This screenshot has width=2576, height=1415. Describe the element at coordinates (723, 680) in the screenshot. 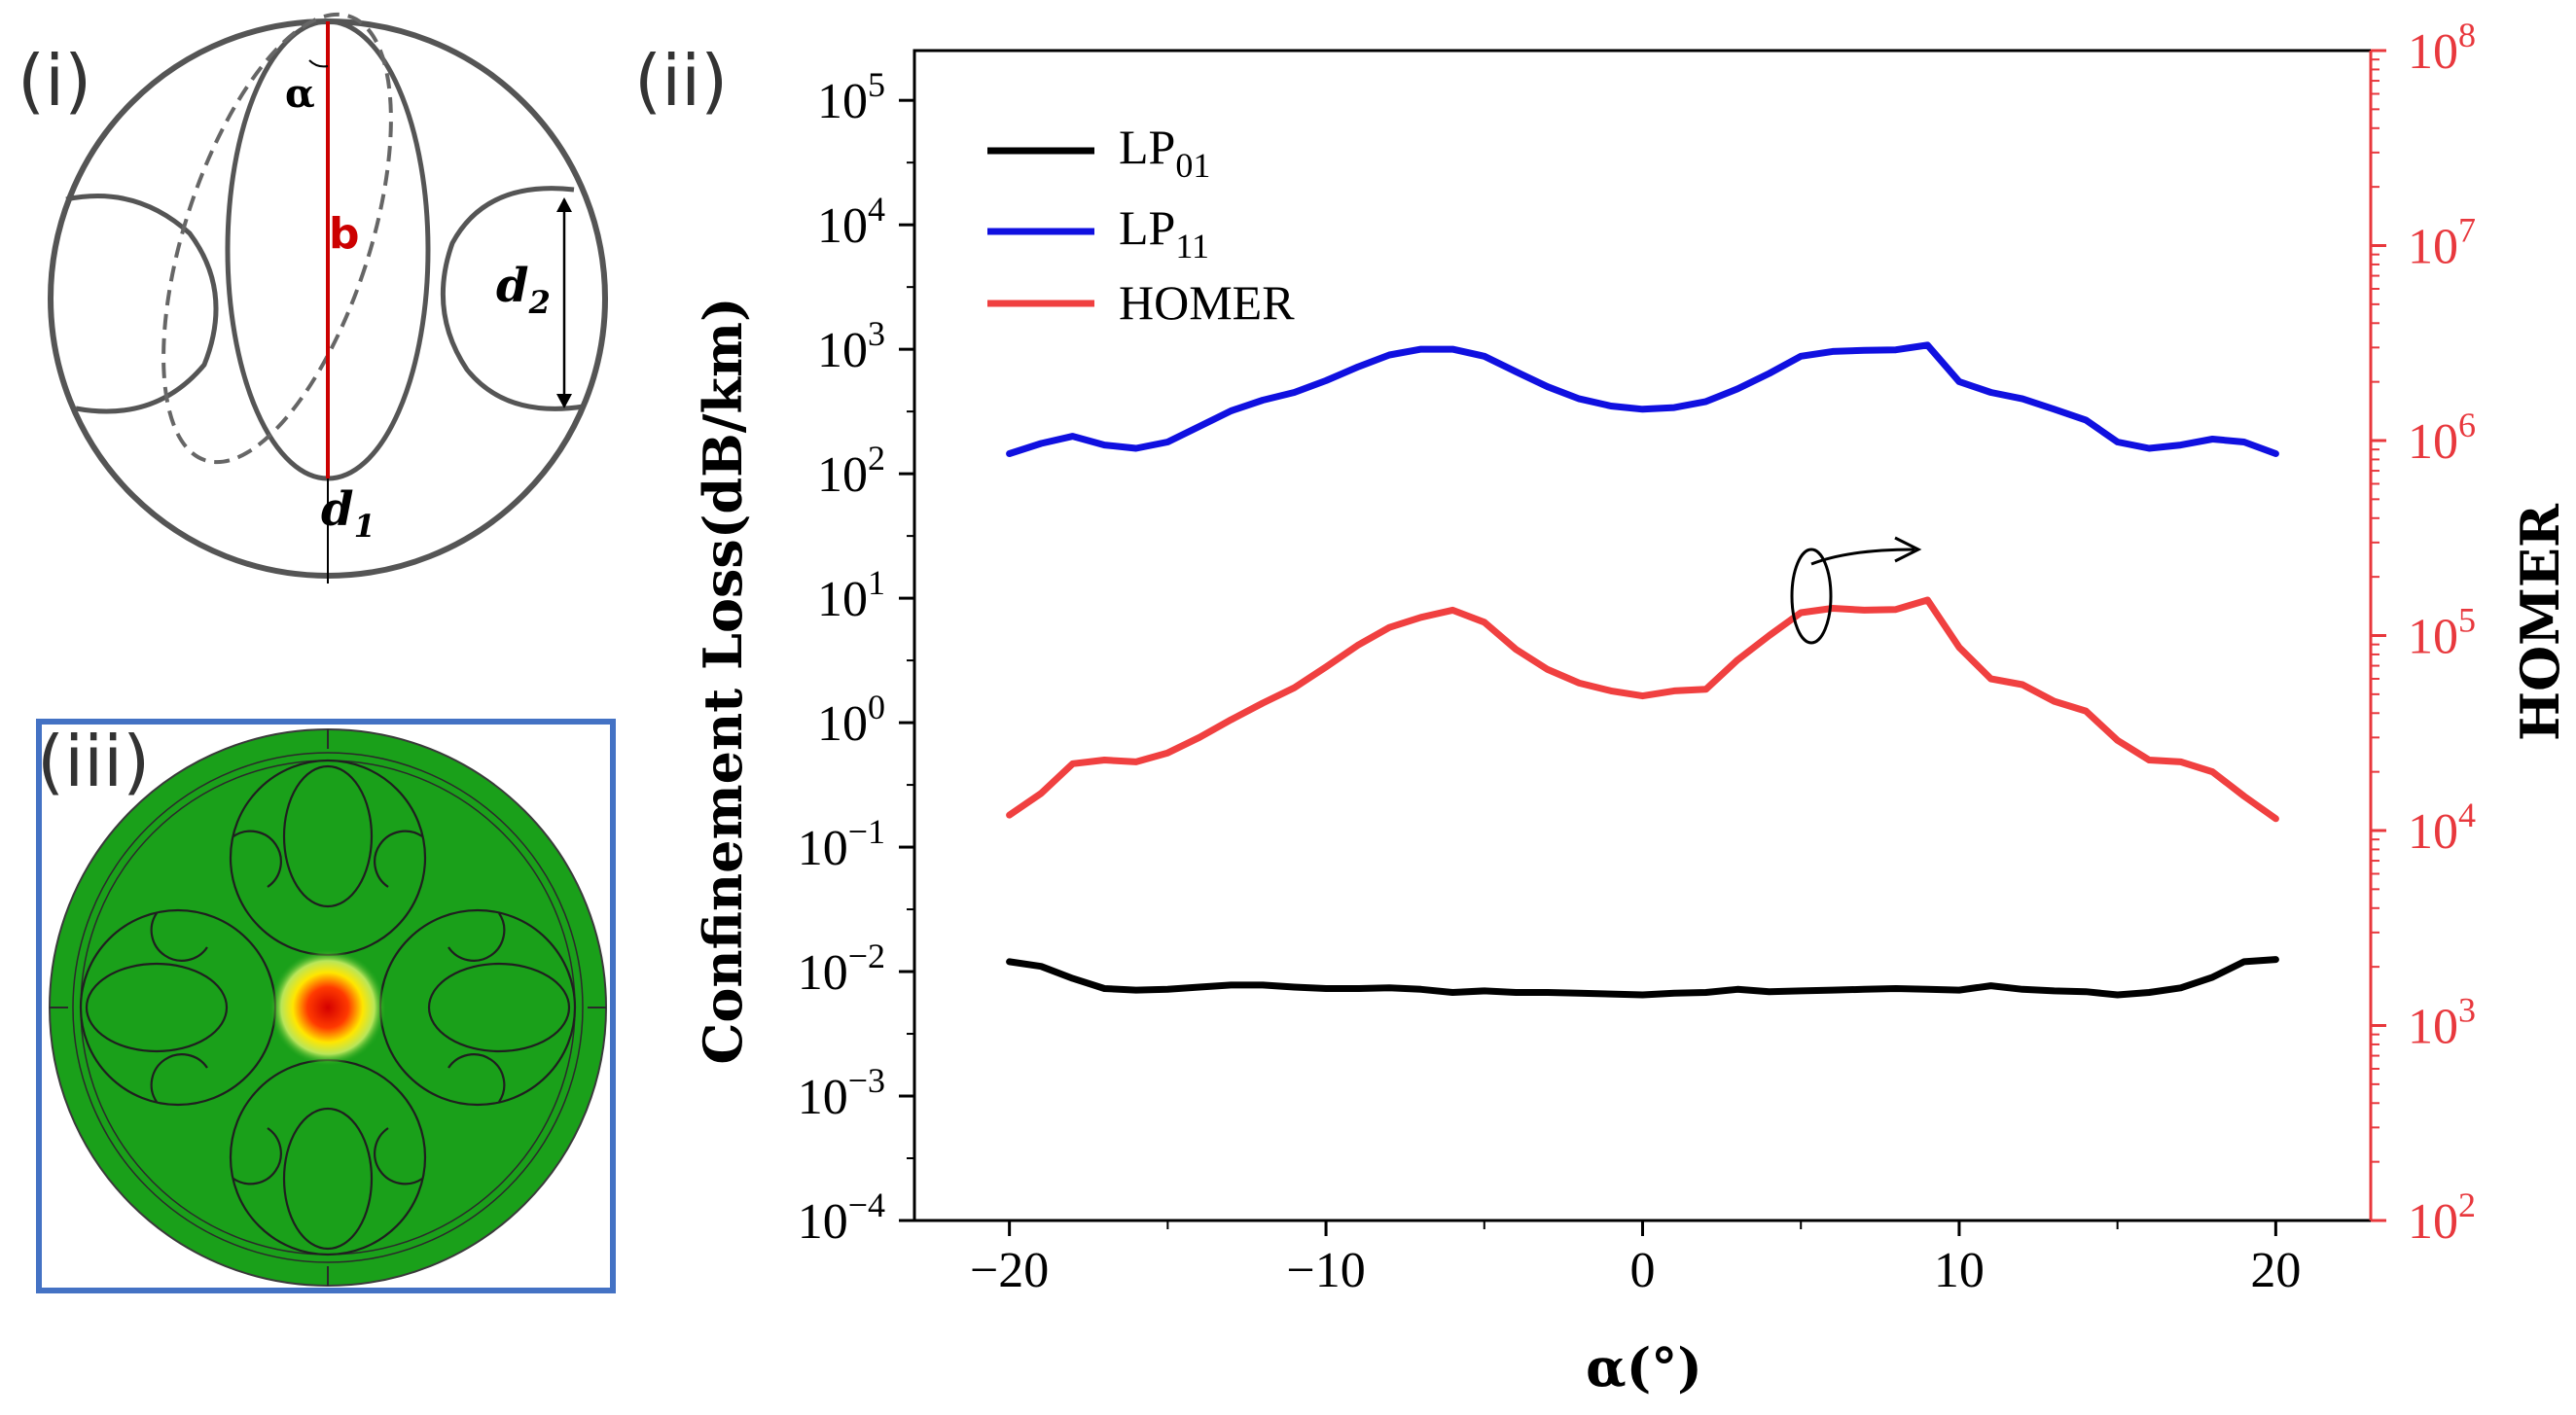

I see `y-axis-title: Confinement Loss(dB/km)` at that location.